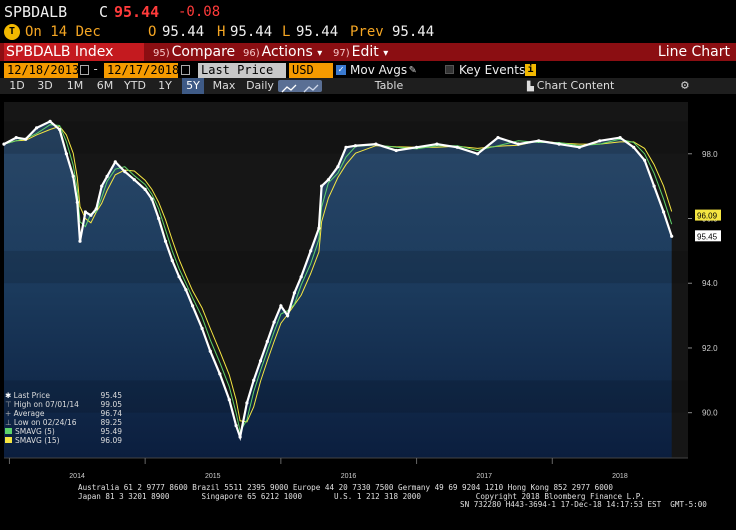 The image size is (736, 530). Describe the element at coordinates (492, 70) in the screenshot. I see `key-events-label: Key Events` at that location.